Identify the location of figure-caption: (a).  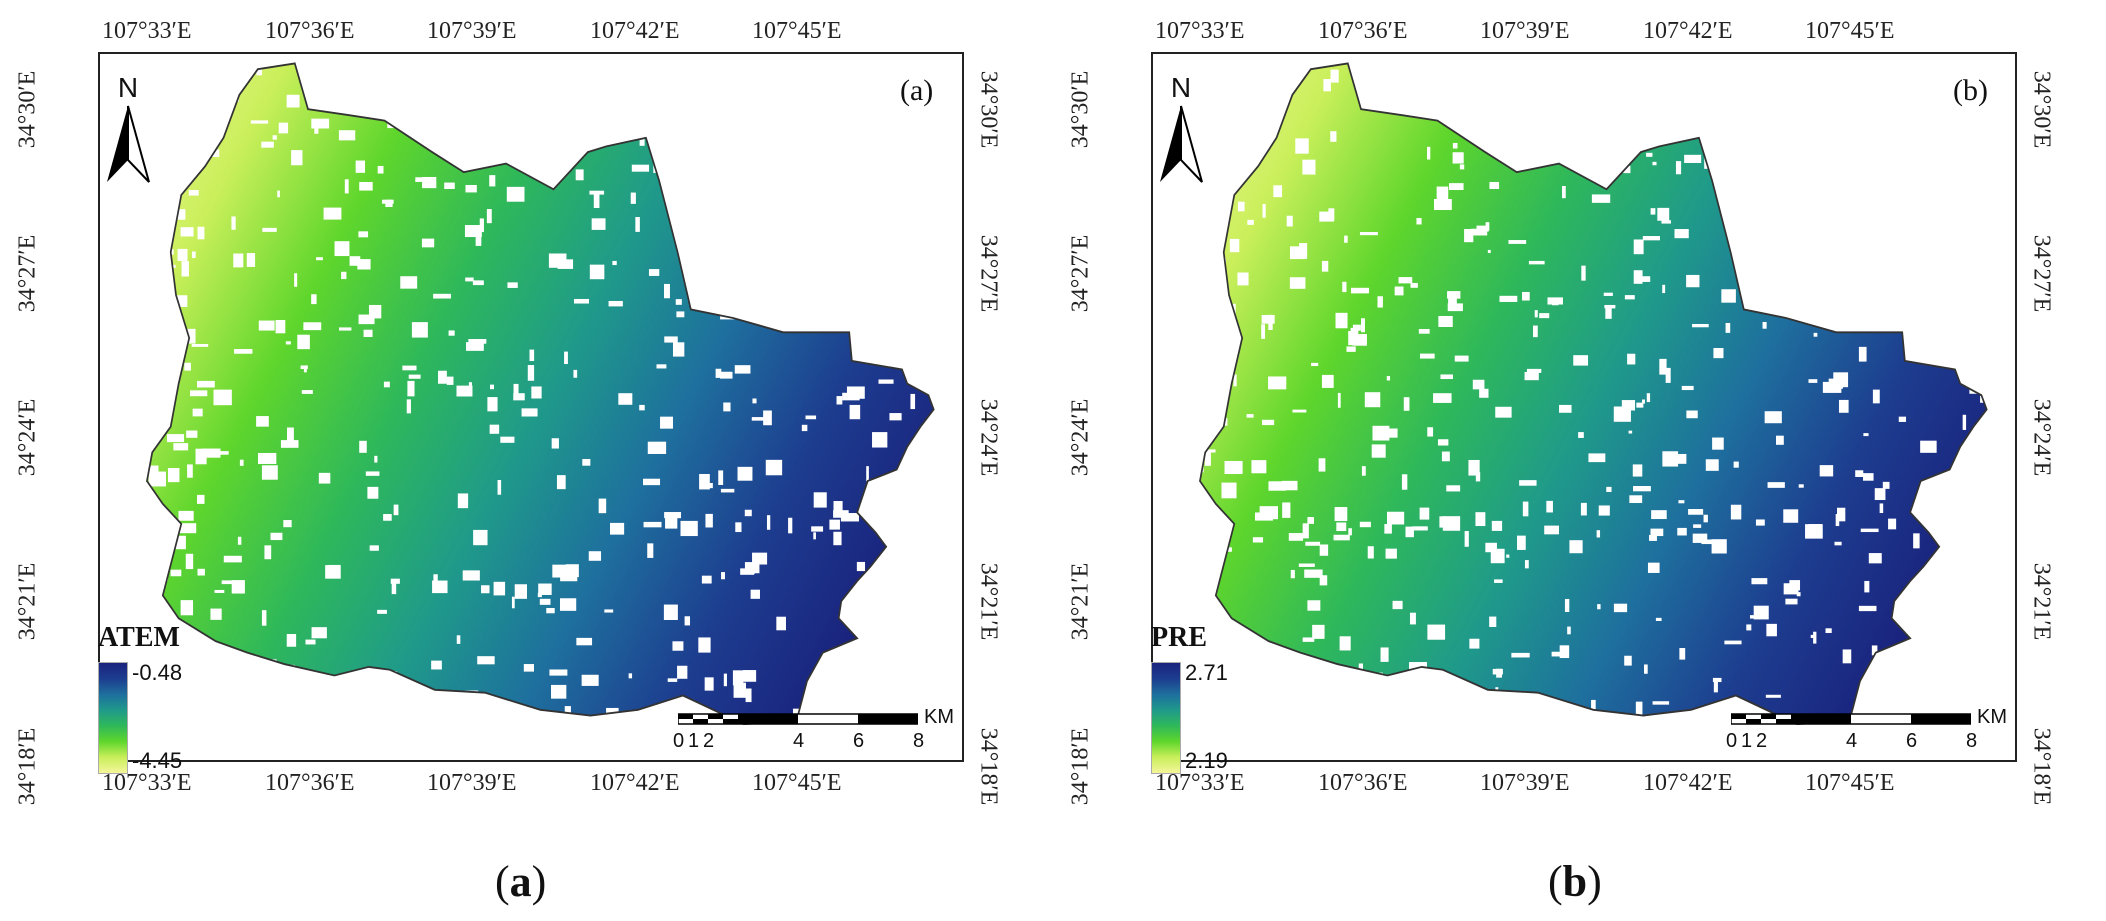
(520, 881).